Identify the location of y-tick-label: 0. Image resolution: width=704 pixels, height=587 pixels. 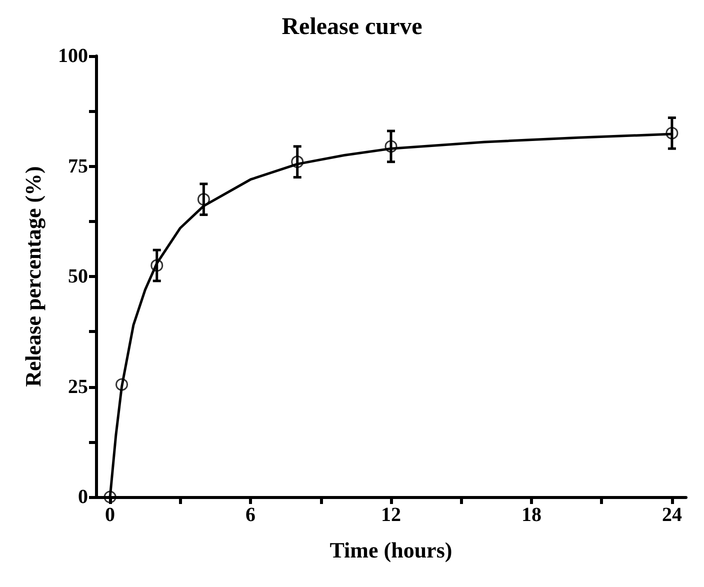
(83, 497).